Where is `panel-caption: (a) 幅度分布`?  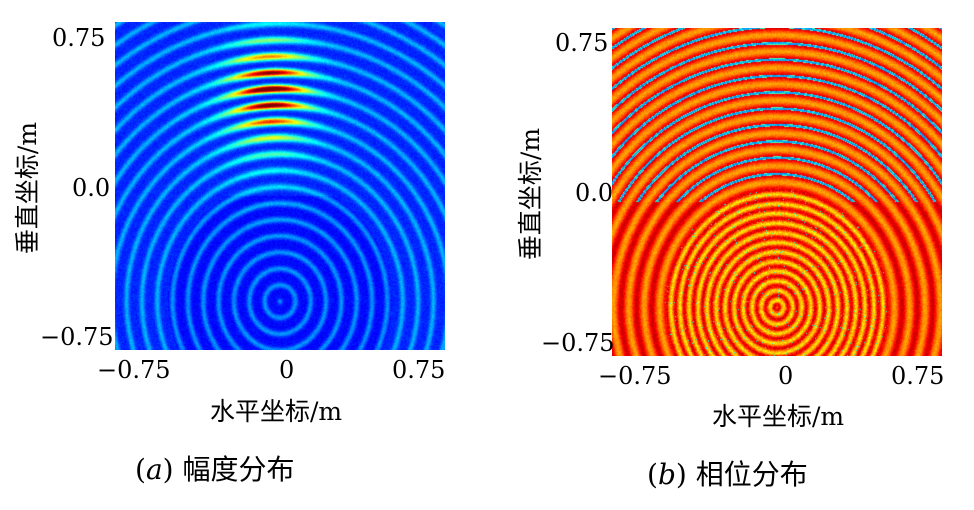
panel-caption: (a) 幅度分布 is located at coordinates (215, 469).